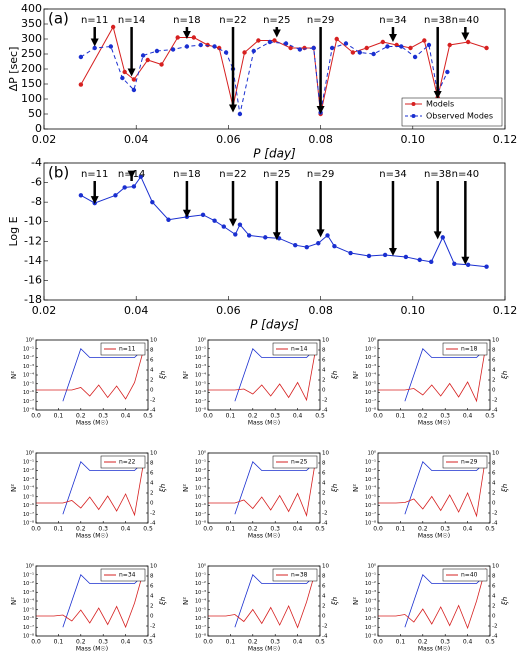 This screenshot has height=656, width=520. I want to click on annotation-label: n=14, so click(131, 20).